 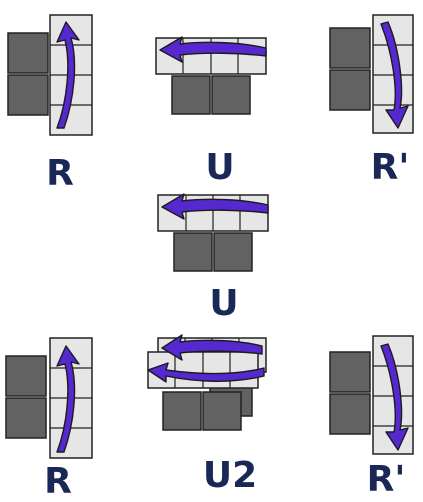 What do you see at coordinates (230, 475) in the screenshot?
I see `move-label-u2: U2` at bounding box center [230, 475].